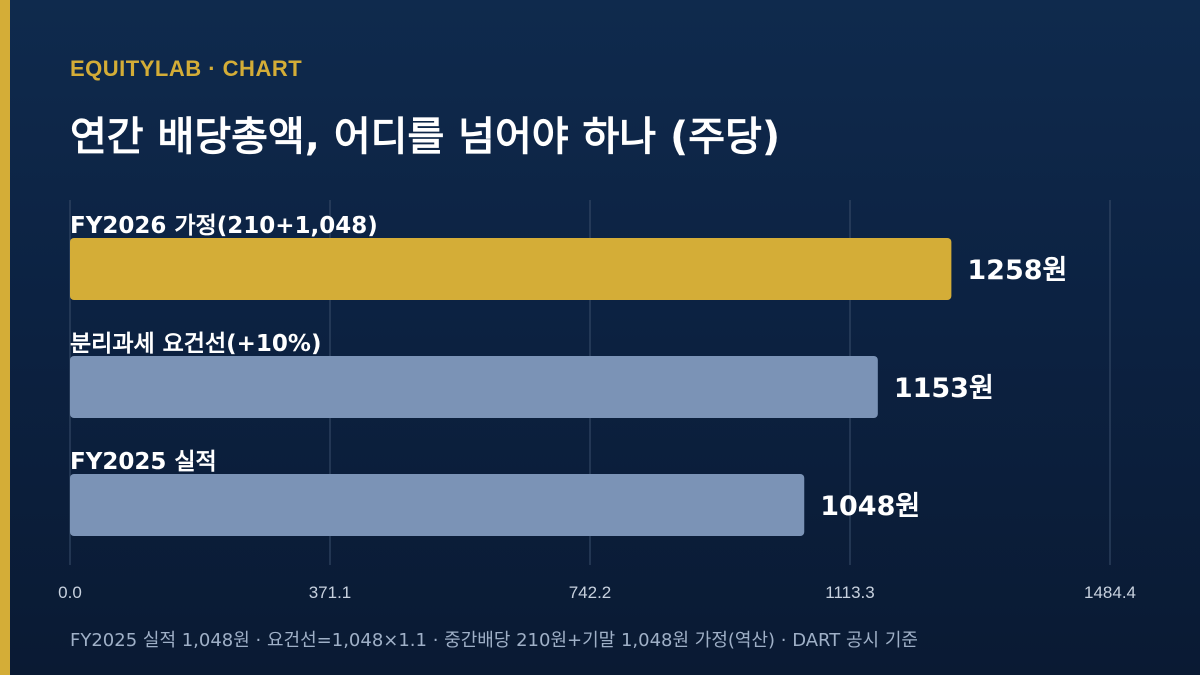 The height and width of the screenshot is (675, 1200). Describe the element at coordinates (224, 226) in the screenshot. I see `category-label: FY2026 가정(210+1,048)` at that location.